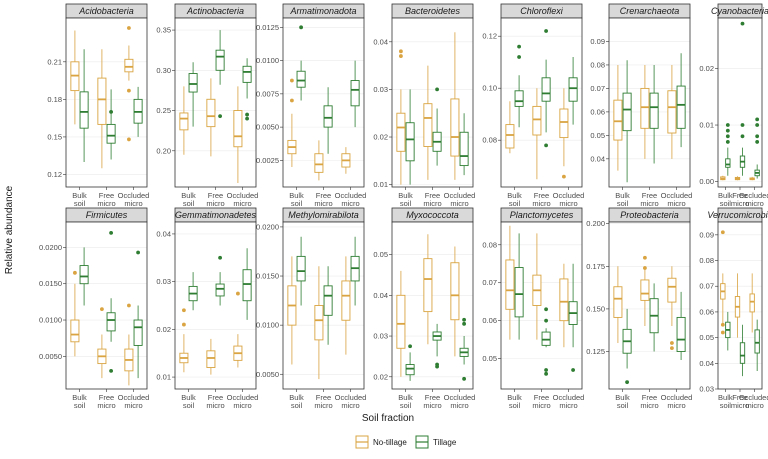  What do you see at coordinates (355, 271) in the screenshot?
I see `box-methylomirabilota-occluded-micro-tillage` at bounding box center [355, 271].